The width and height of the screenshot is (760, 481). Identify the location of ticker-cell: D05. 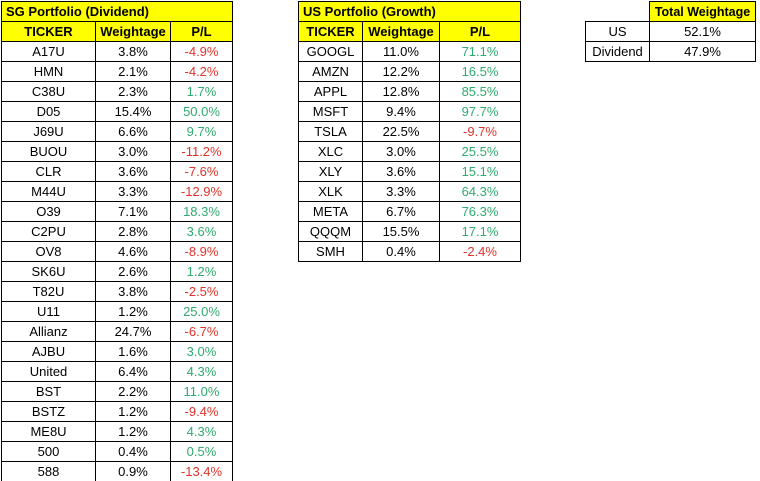
(48, 111).